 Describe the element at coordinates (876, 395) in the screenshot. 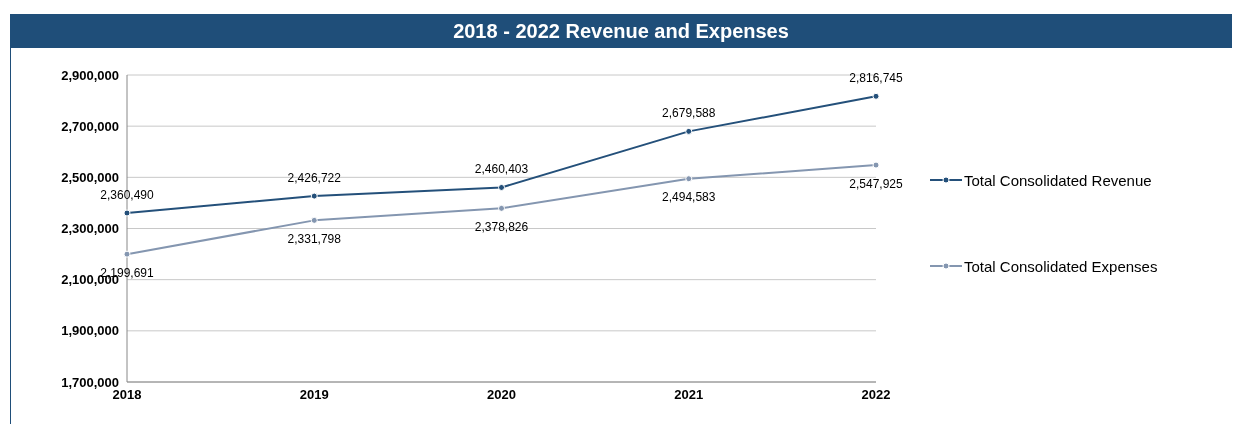

I see `x-tick-label: 2022` at that location.